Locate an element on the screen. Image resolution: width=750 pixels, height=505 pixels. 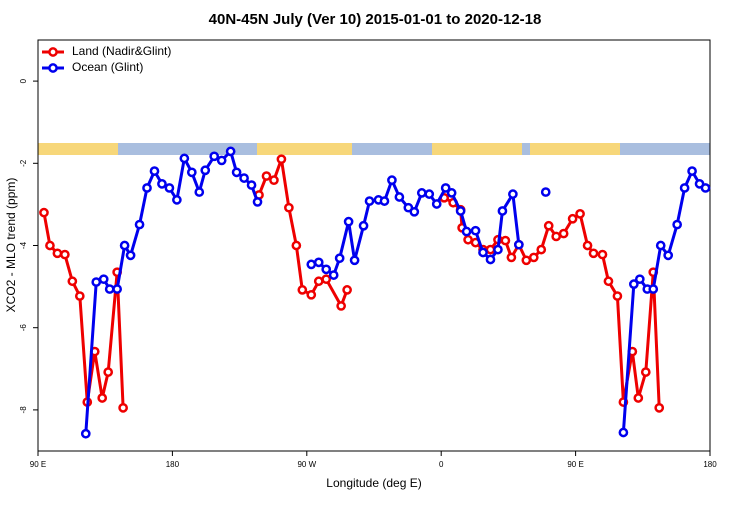
x-tick-label: 0 is located at coordinates (441, 464).